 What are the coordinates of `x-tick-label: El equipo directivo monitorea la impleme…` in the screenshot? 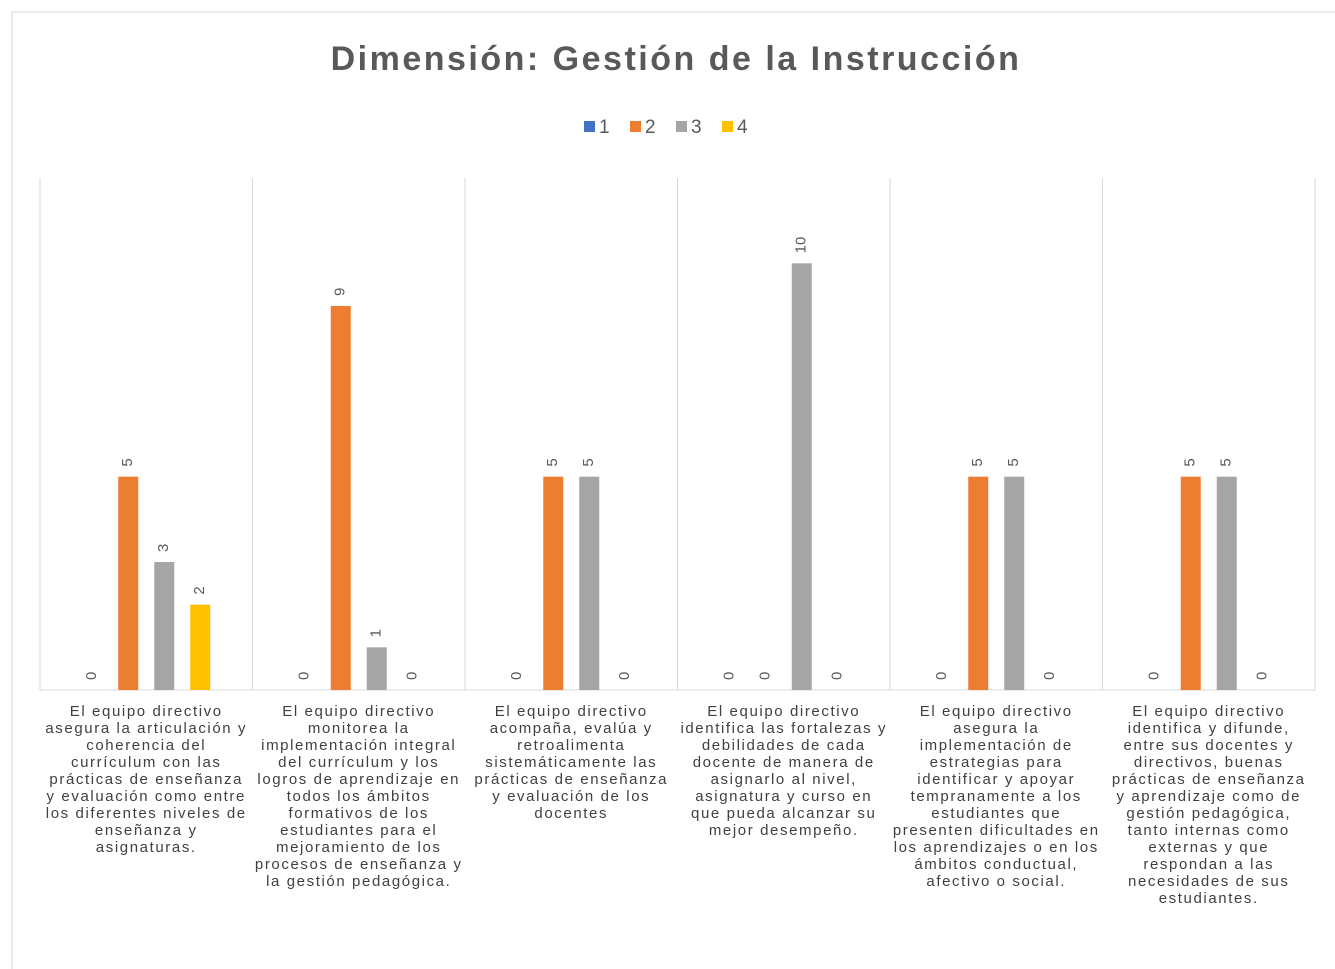 It's located at (358, 796).